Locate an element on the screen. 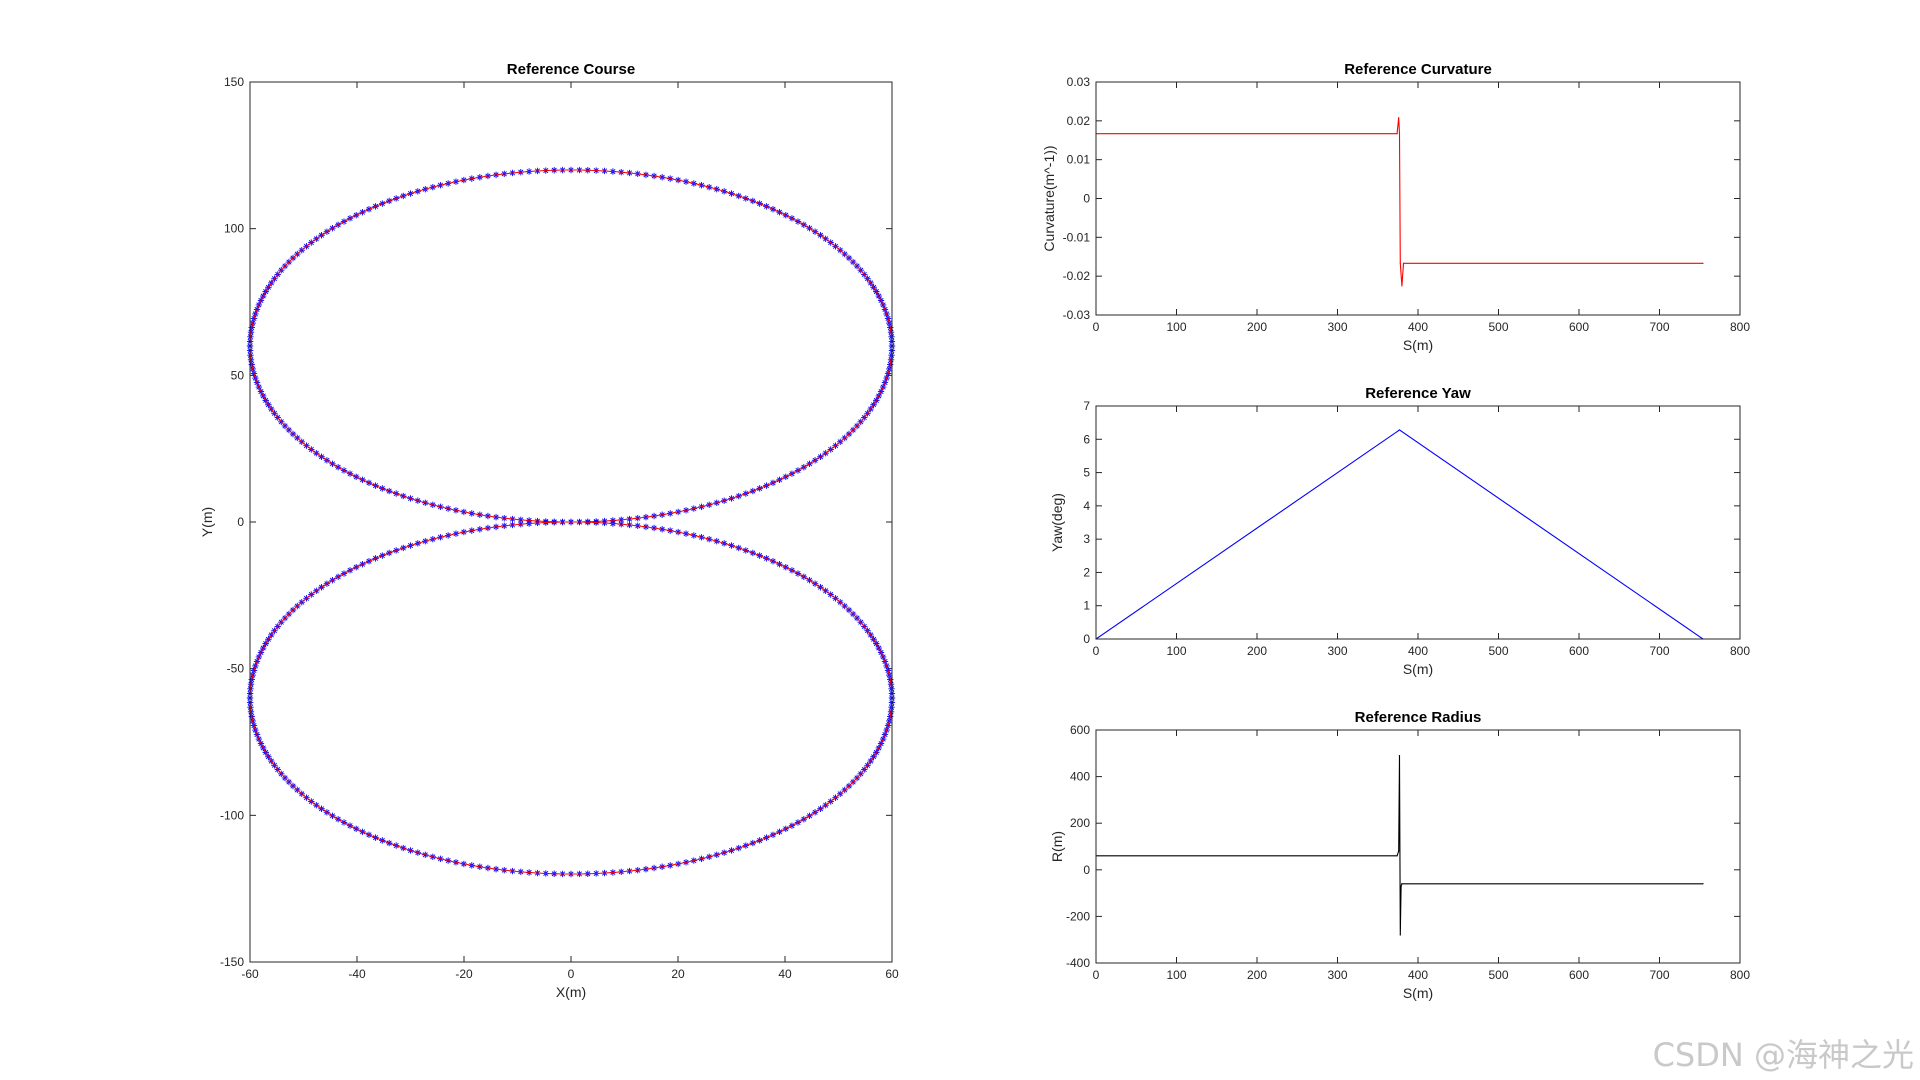 The width and height of the screenshot is (1920, 1080). x-tick-label: -60 is located at coordinates (250, 974).